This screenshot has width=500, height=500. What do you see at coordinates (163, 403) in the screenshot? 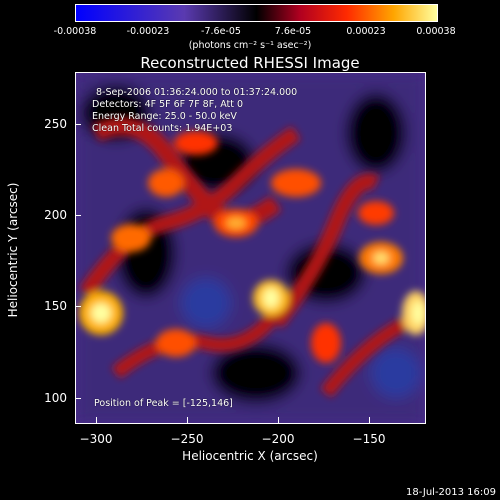
I see `peak-position-label: Position of Peak = [-125,146]` at bounding box center [163, 403].